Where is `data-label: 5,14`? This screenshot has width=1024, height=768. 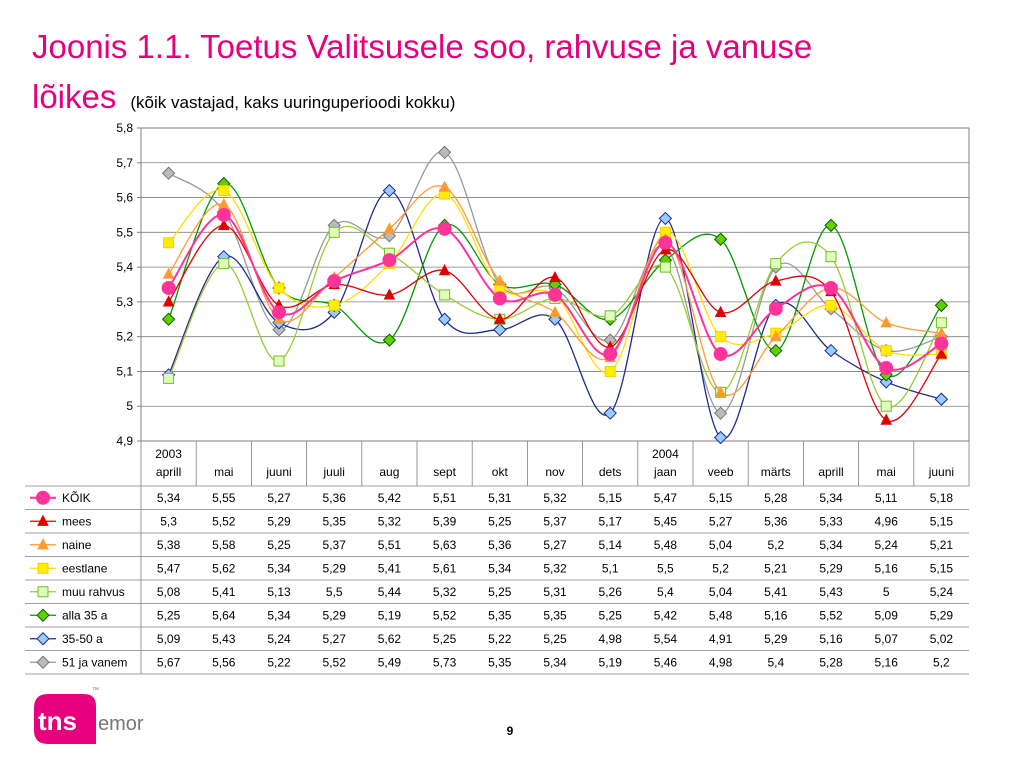 data-label: 5,14 is located at coordinates (611, 545).